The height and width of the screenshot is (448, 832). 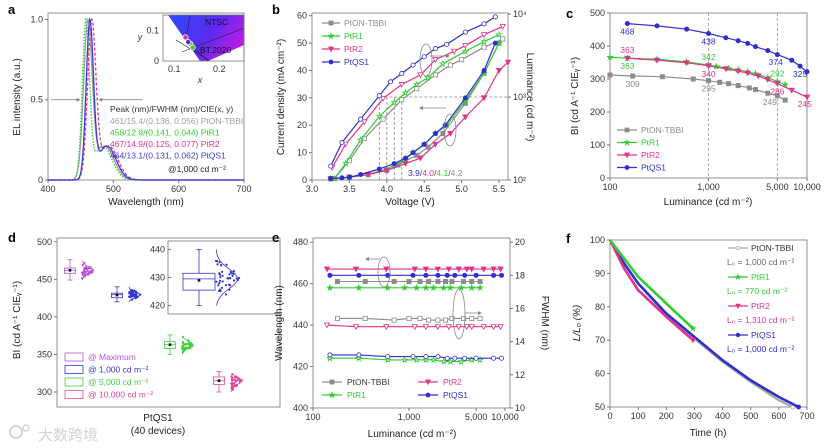 I want to click on panel-f-legend-marker, so click(x=738, y=335).